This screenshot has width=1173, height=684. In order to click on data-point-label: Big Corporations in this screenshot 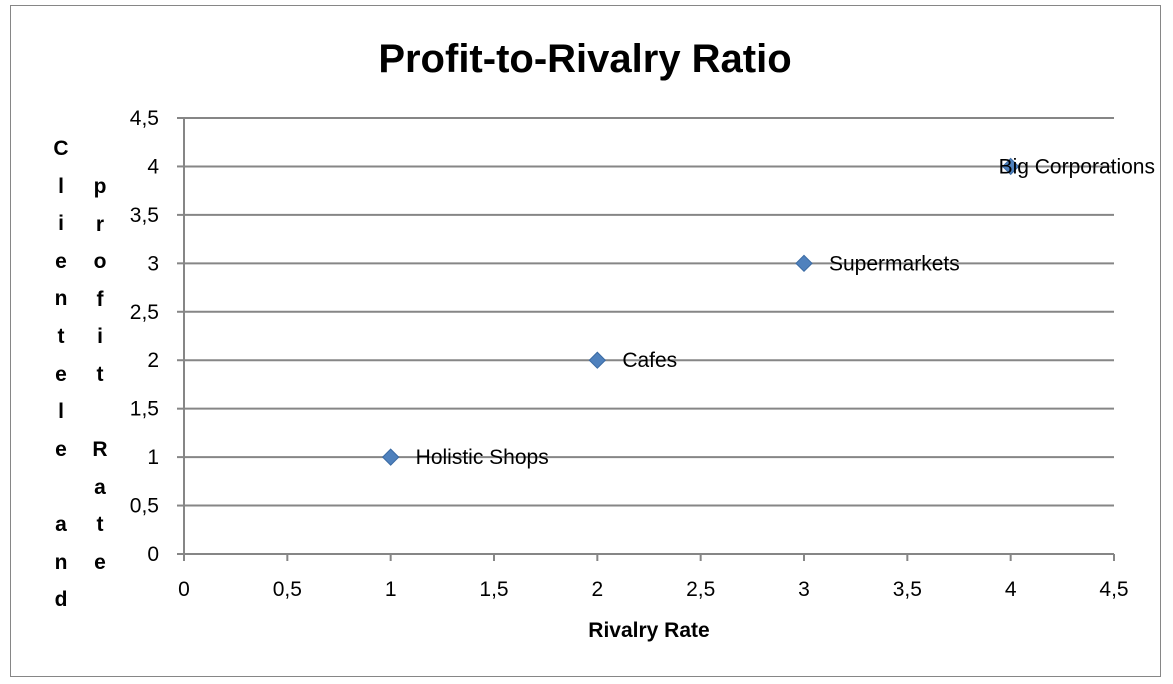, I will do `click(1077, 166)`.